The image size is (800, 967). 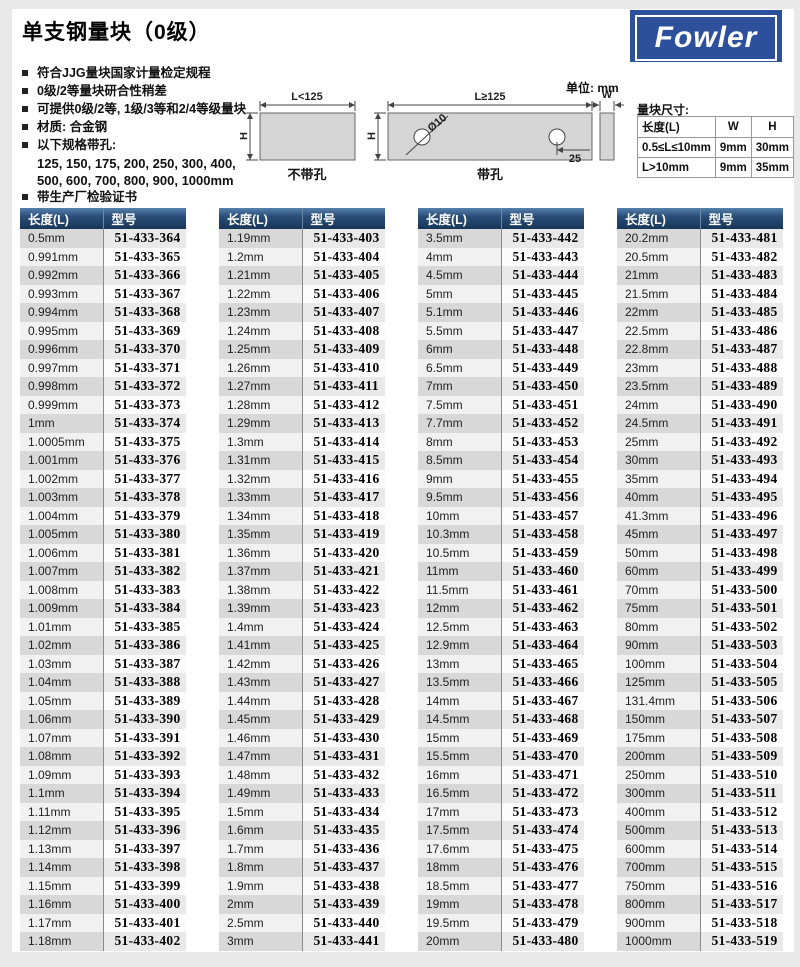 I want to click on length-cell: 18mm, so click(x=460, y=867).